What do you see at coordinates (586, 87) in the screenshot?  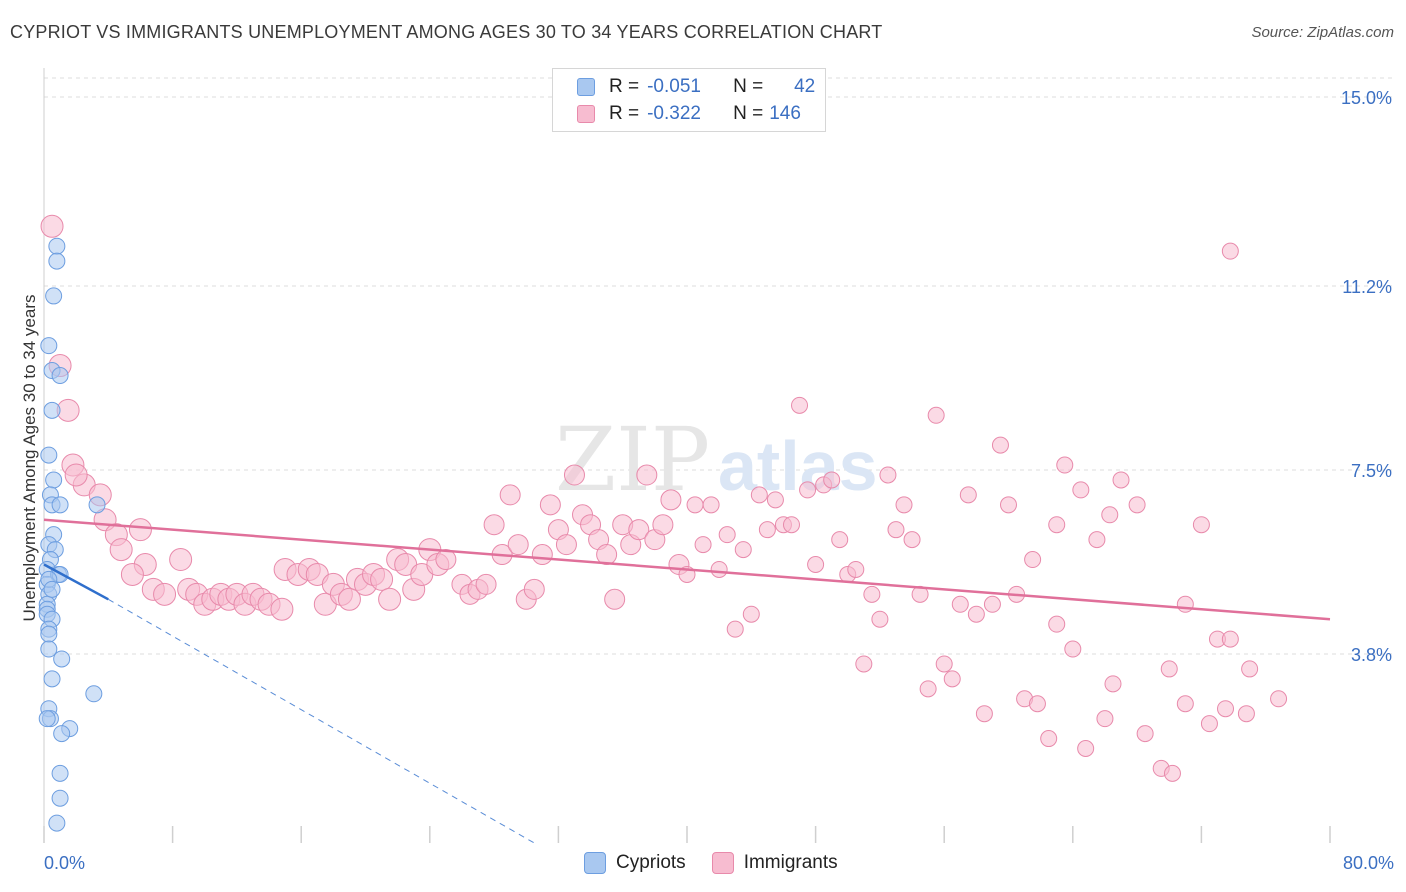 I see `legend-swatch-cypriots` at bounding box center [586, 87].